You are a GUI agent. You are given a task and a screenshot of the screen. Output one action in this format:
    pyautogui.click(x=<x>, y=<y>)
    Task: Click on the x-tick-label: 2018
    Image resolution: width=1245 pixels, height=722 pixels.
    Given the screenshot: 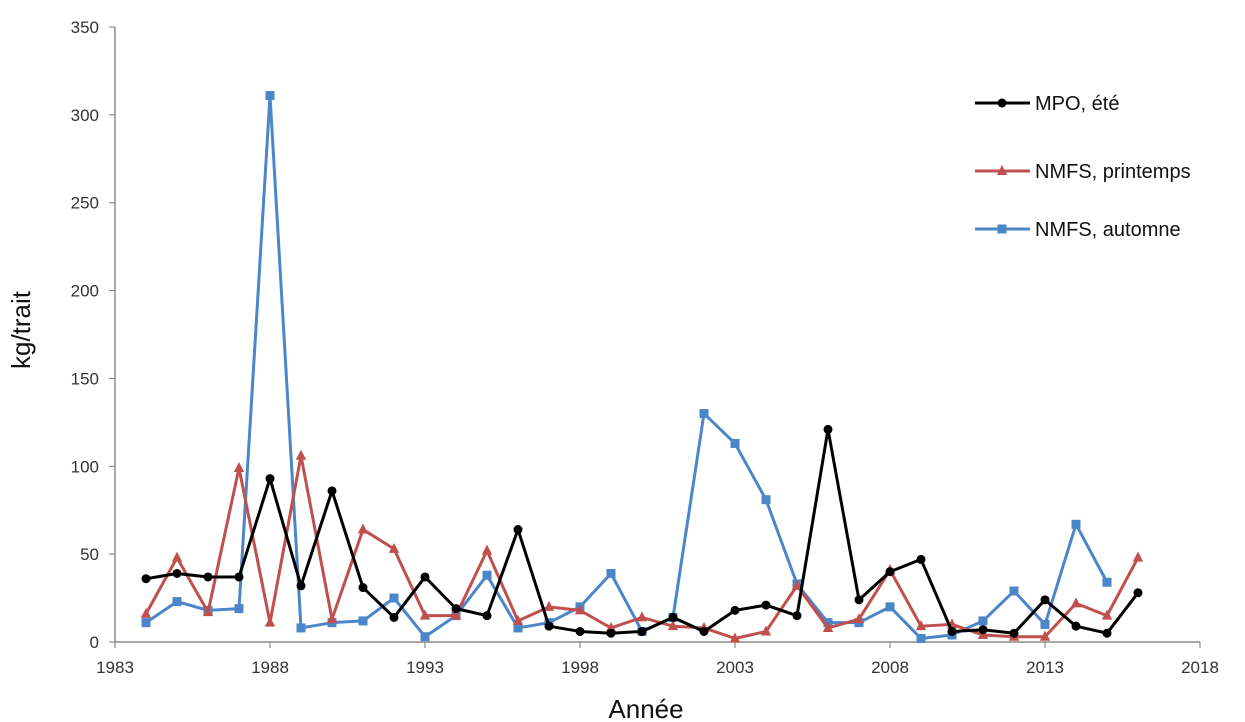 What is the action you would take?
    pyautogui.click(x=1200, y=667)
    